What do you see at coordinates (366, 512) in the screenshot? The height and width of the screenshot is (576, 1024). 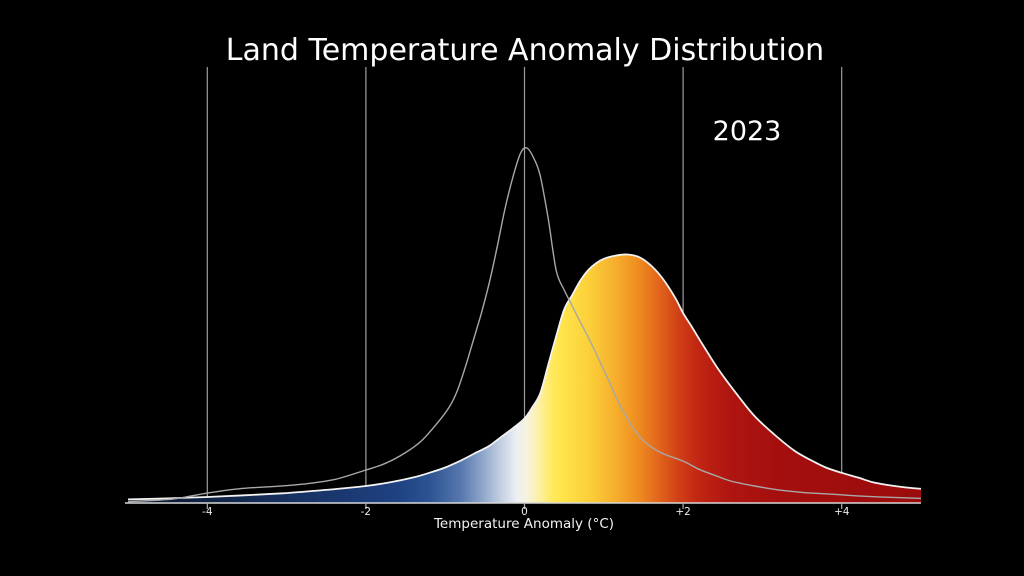 I see `x-tick-label: -2` at bounding box center [366, 512].